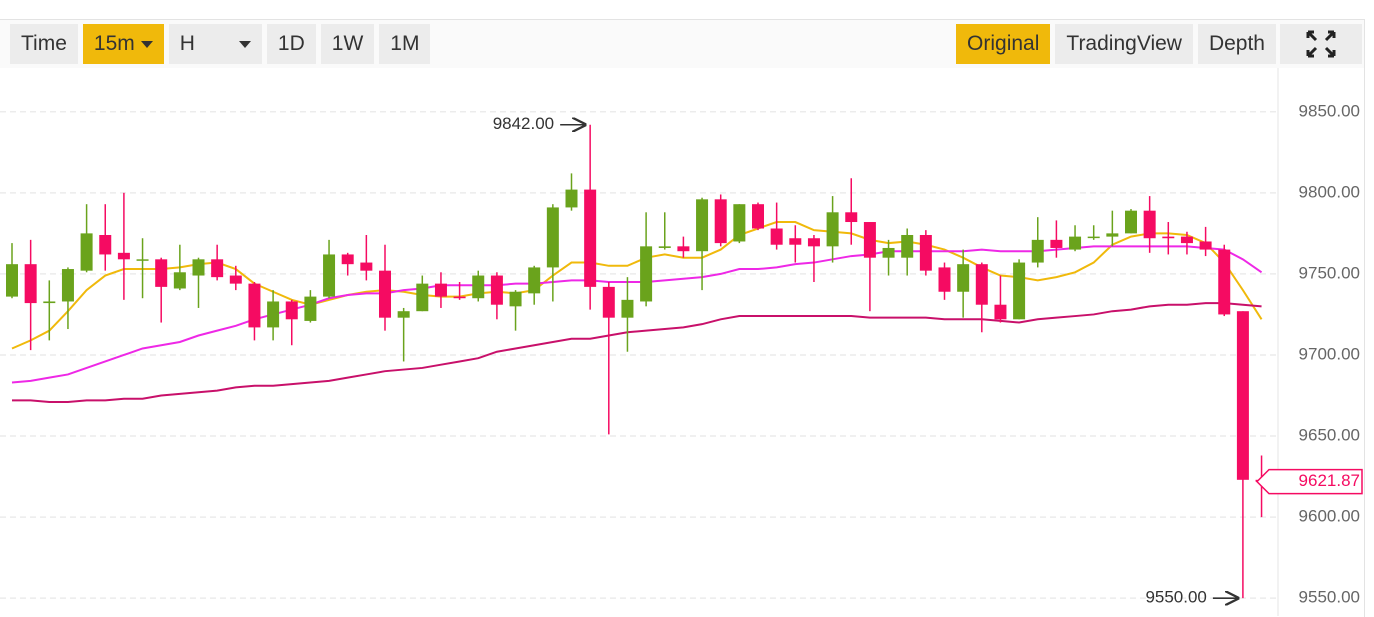  I want to click on button-label: Time, so click(44, 43).